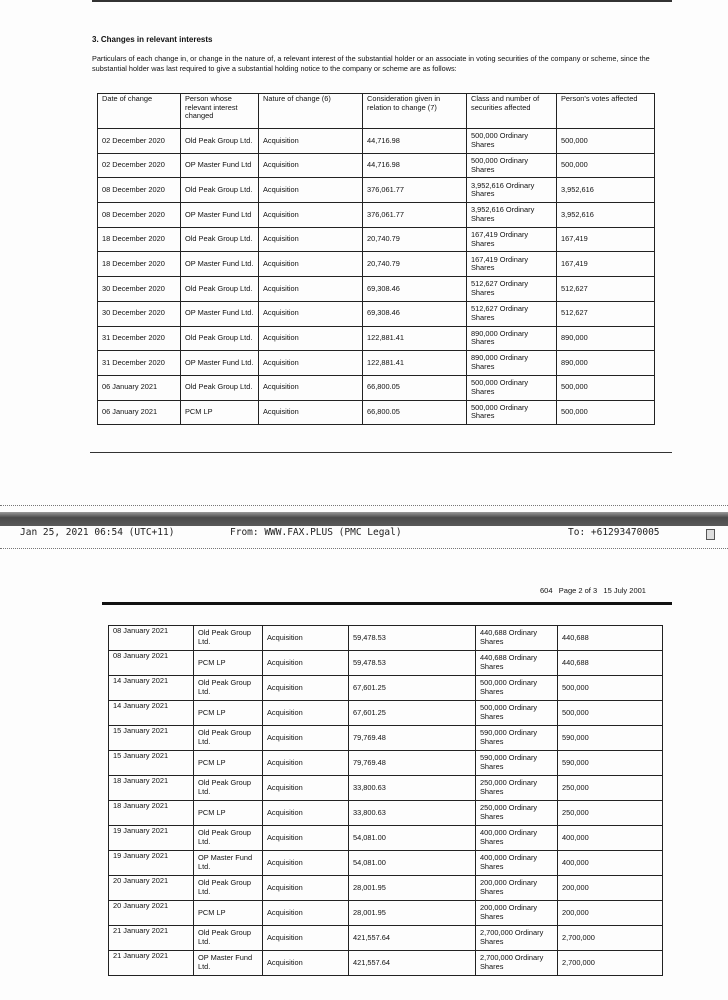 The height and width of the screenshot is (1000, 728). I want to click on cell-date: 15 January 2021, so click(151, 738).